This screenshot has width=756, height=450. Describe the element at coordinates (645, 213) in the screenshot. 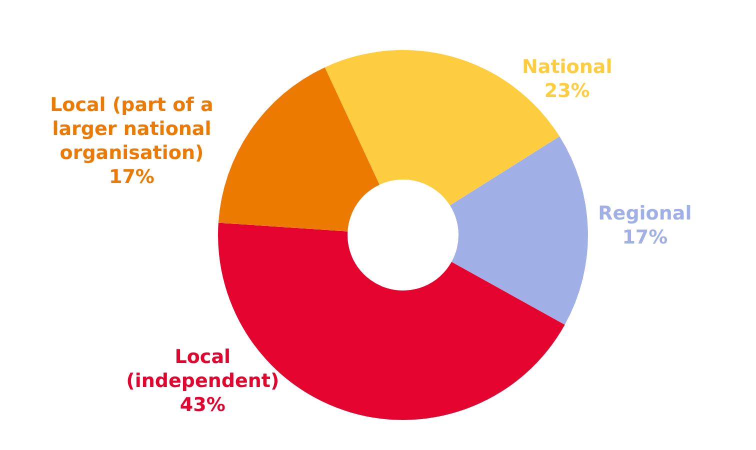

I see `slice-label: Regional` at that location.